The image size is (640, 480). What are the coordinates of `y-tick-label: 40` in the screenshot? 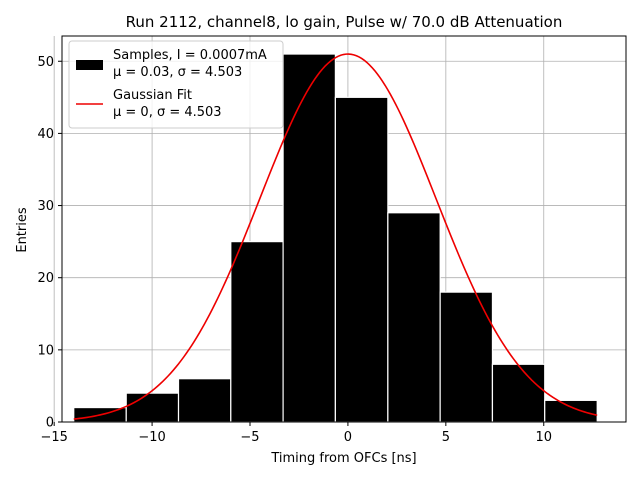 It's located at (45, 134).